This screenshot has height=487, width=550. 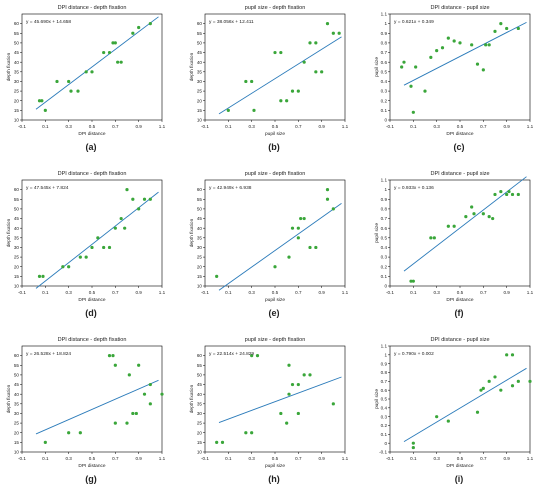 I want to click on panel-caption: (h), so click(x=274, y=479).